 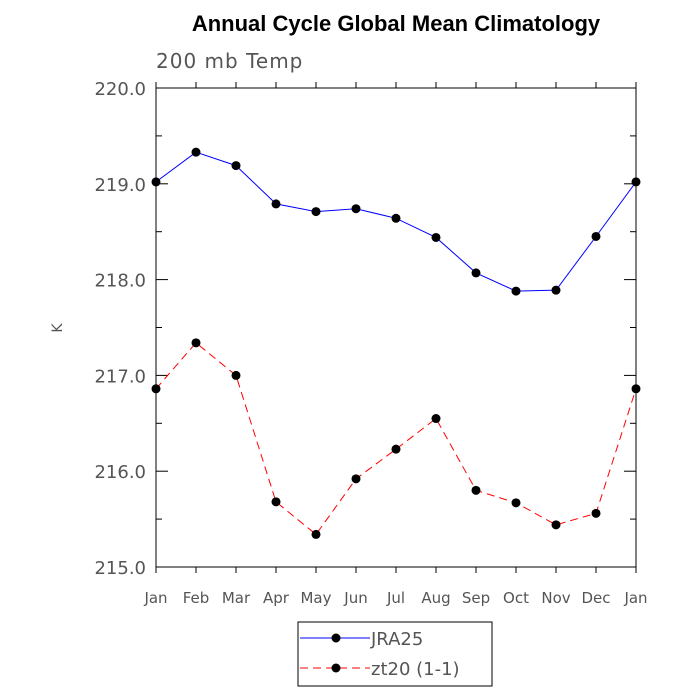 I want to click on legend-box, so click(x=395, y=654).